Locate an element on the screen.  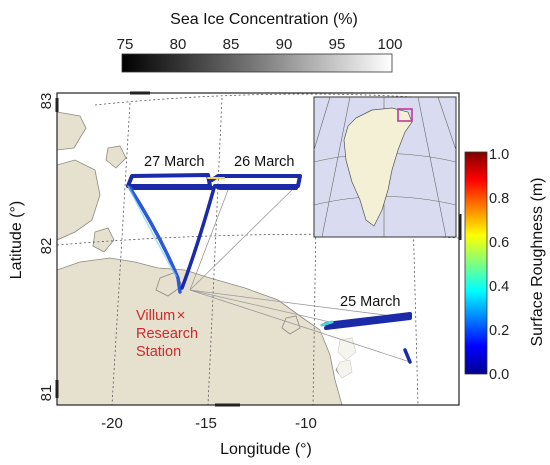
roughness-tick-label: 0.6 is located at coordinates (499, 243).